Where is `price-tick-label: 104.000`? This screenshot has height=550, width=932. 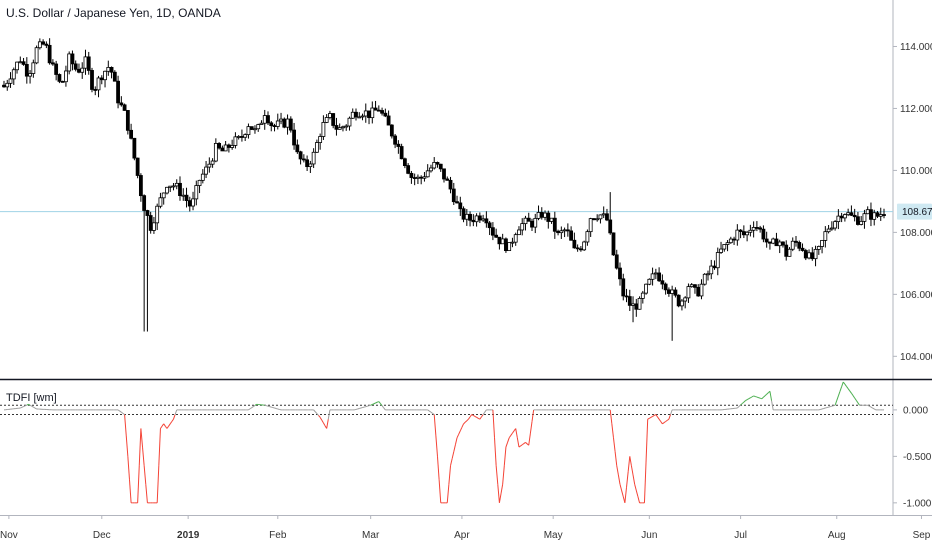
price-tick-label: 104.000 is located at coordinates (916, 357).